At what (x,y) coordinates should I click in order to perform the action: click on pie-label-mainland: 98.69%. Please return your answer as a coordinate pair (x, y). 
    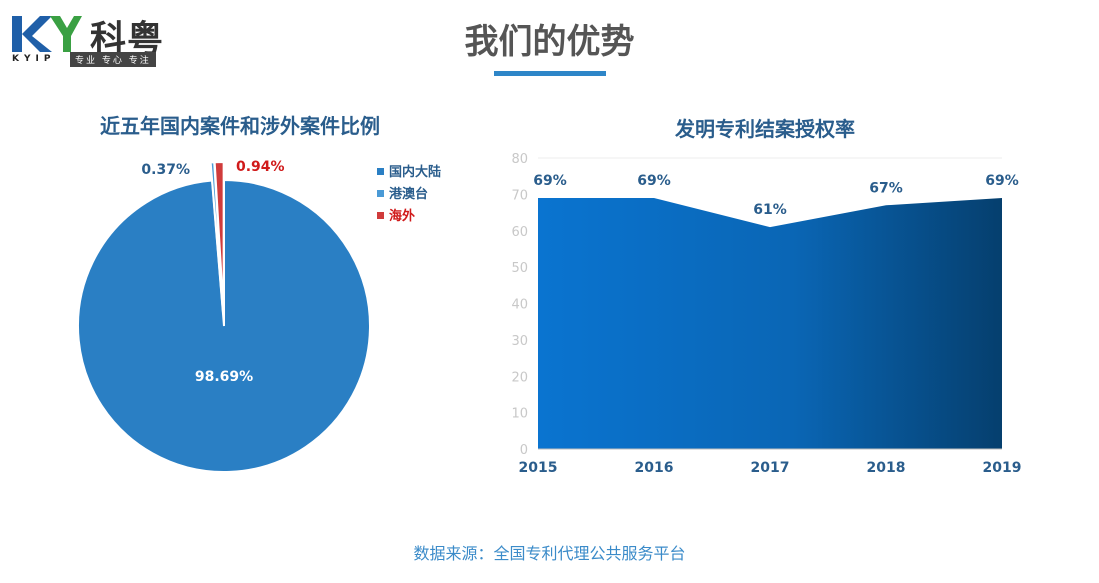
    Looking at the image, I should click on (224, 377).